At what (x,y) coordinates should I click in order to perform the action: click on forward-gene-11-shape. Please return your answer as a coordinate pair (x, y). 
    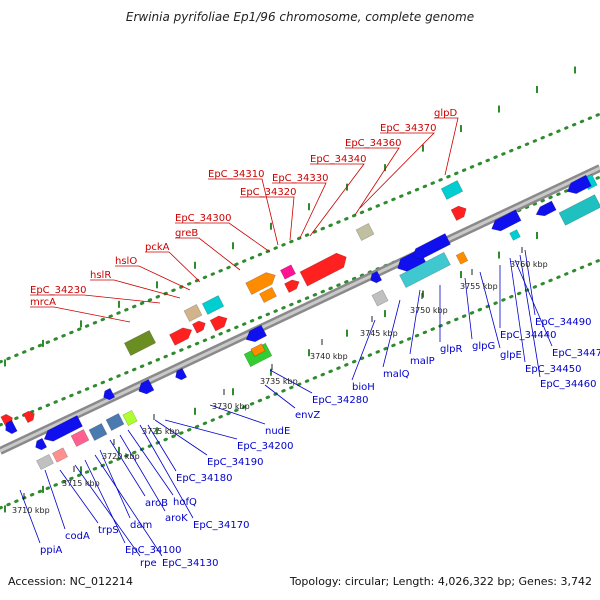
    Looking at the image, I should click on (288, 272).